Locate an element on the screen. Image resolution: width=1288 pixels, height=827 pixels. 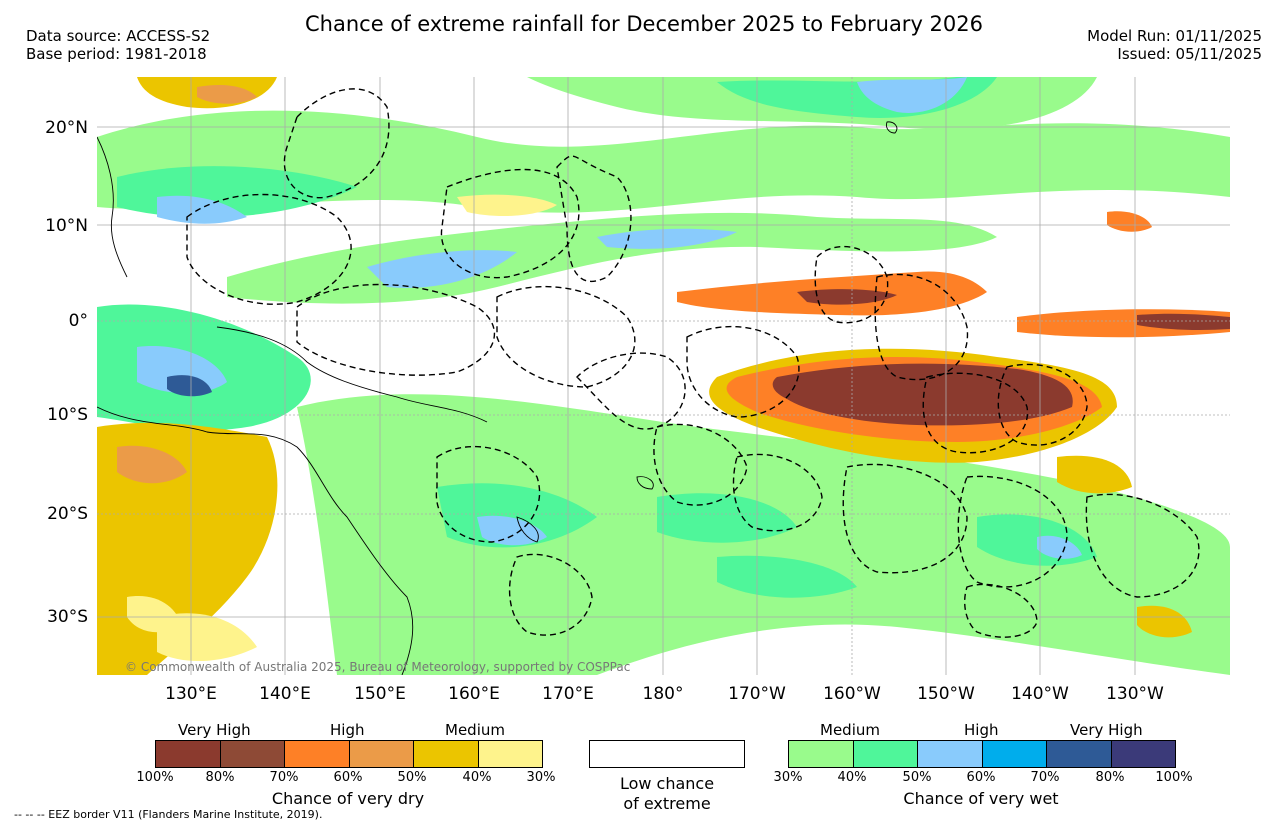
lat-label-30s: 30°S is located at coordinates (67, 617).